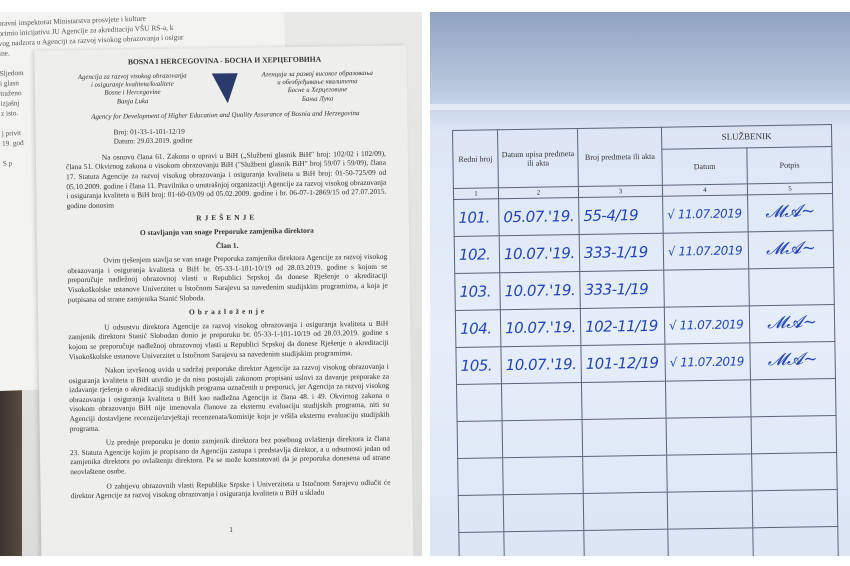  Describe the element at coordinates (478, 365) in the screenshot. I see `cell-redni: 105.` at that location.